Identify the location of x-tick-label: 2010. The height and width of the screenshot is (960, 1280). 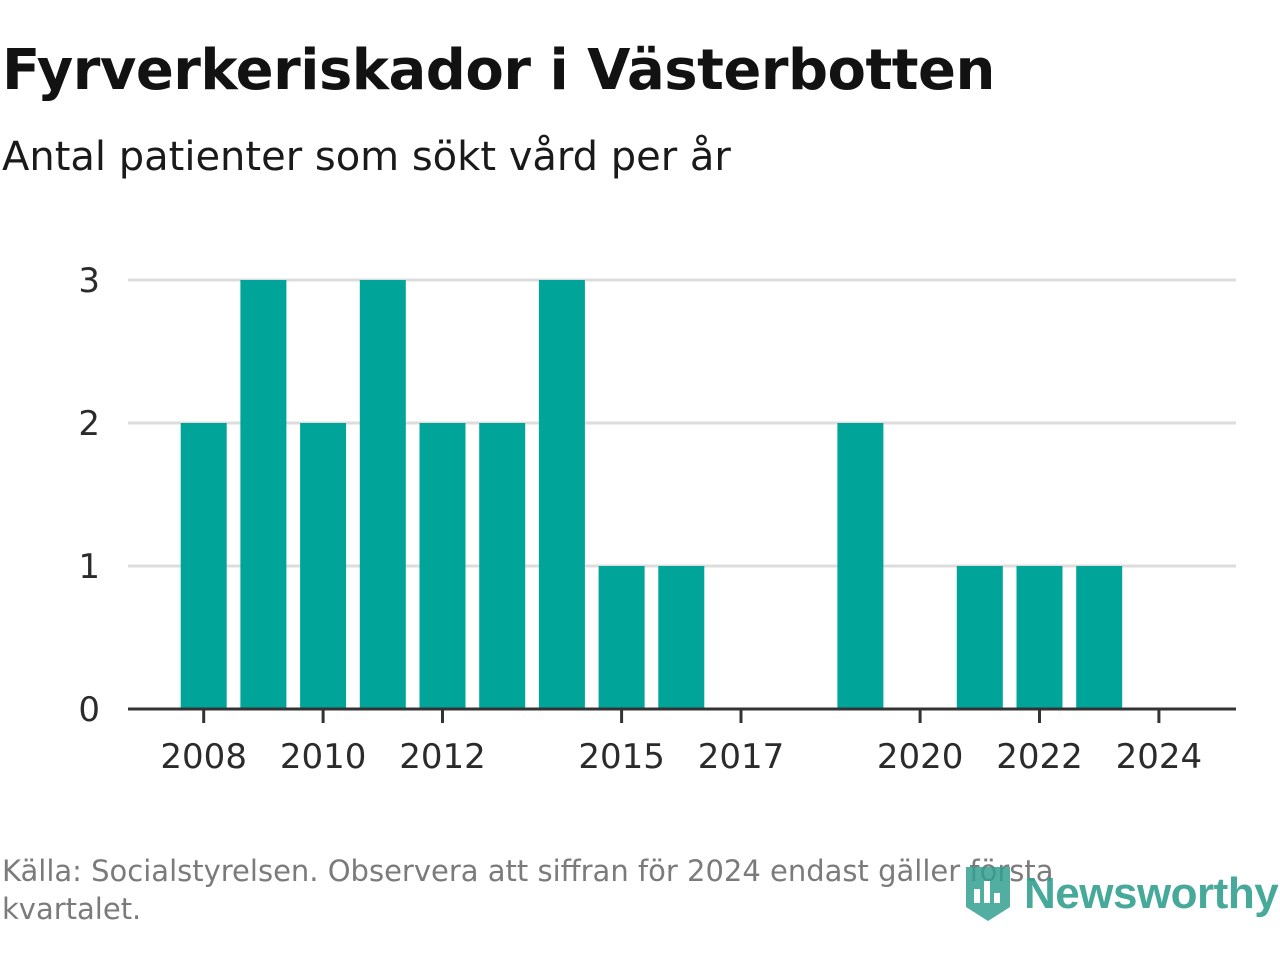
(323, 757).